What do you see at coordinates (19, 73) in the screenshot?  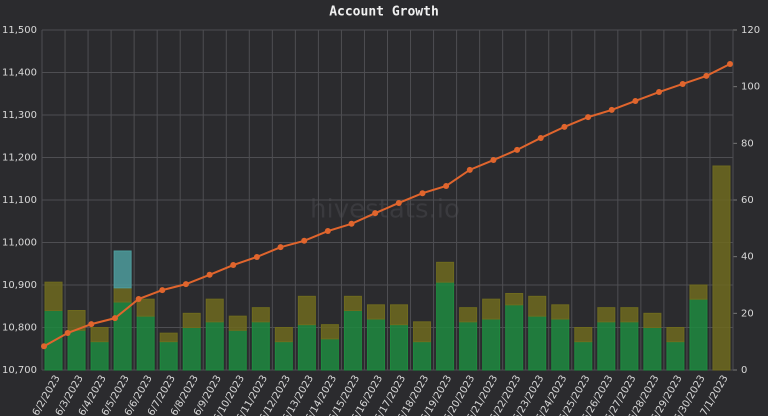 I see `y-tick-label: 11,400` at bounding box center [19, 73].